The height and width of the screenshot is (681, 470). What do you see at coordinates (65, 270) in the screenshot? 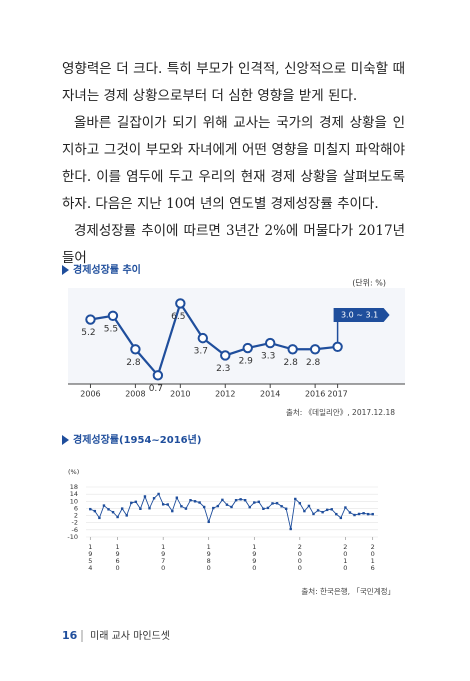
I see `title-marker` at bounding box center [65, 270].